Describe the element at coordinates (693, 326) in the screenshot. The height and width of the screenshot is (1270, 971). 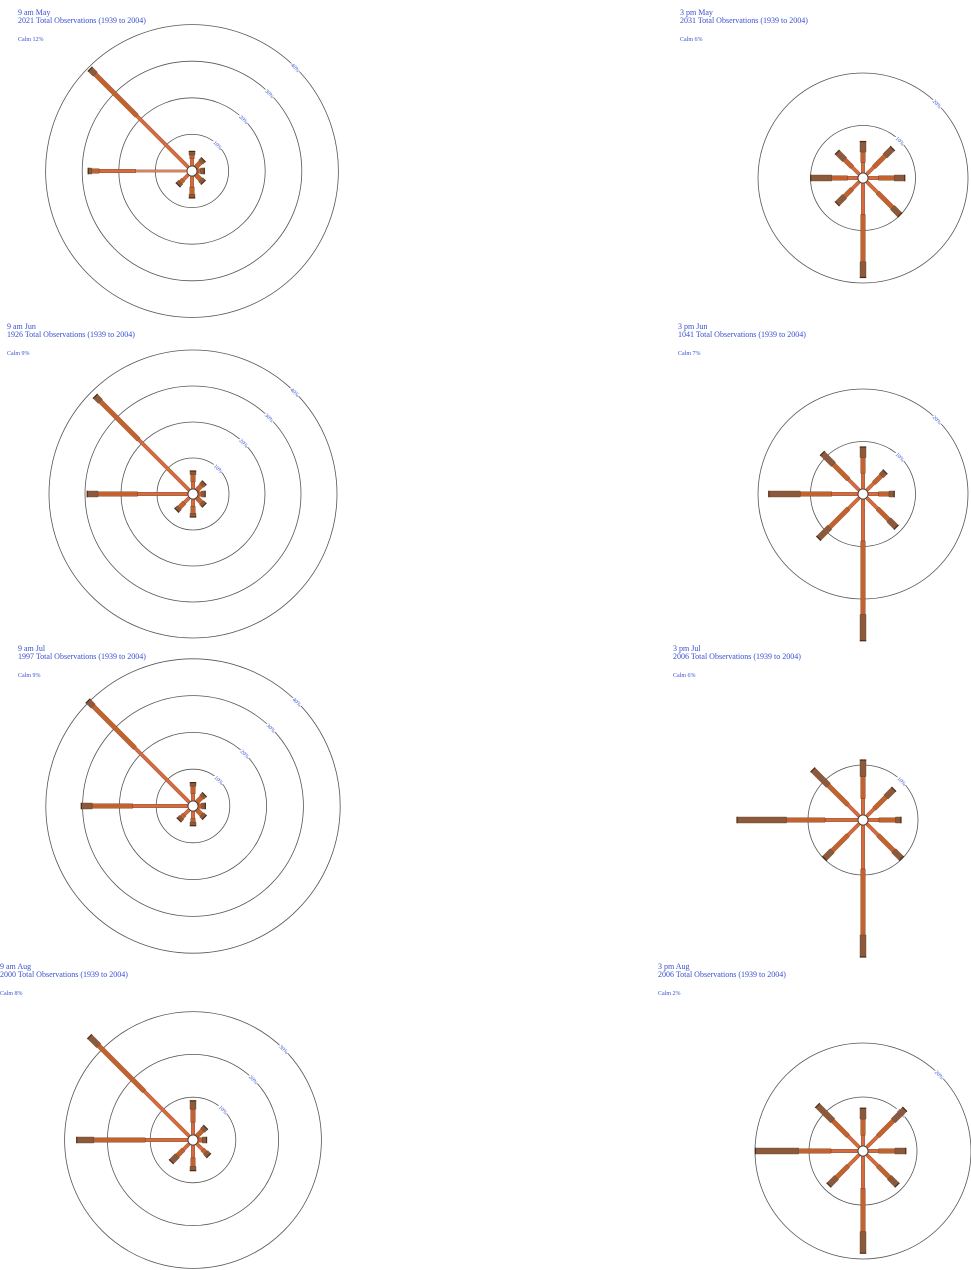
I see `chart-title-line1: 3 pm Jun` at that location.